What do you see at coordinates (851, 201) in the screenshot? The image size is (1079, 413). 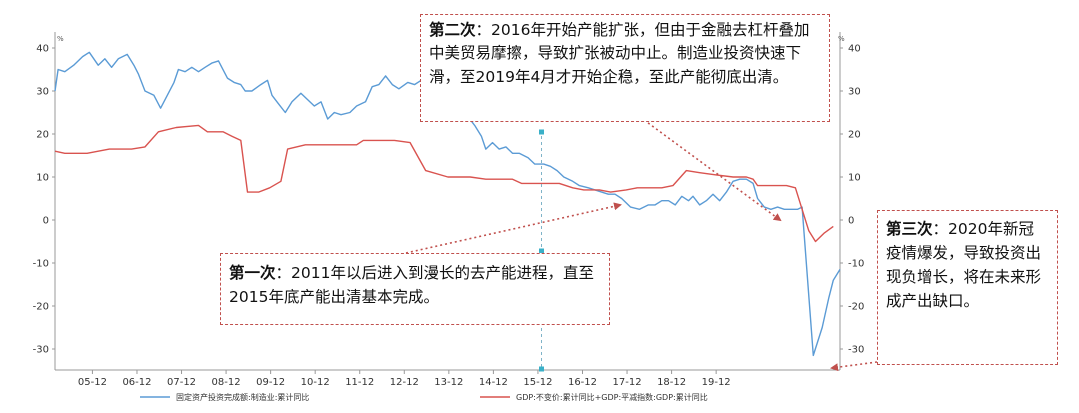 I see `right-y-axis: 40 30 20 10 0 -10 -20 -30` at bounding box center [851, 201].